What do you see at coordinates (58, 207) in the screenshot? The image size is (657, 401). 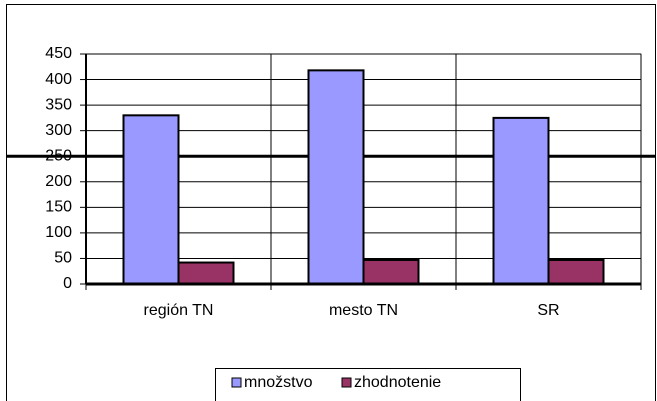 I see `y-tick-label: 150` at bounding box center [58, 207].